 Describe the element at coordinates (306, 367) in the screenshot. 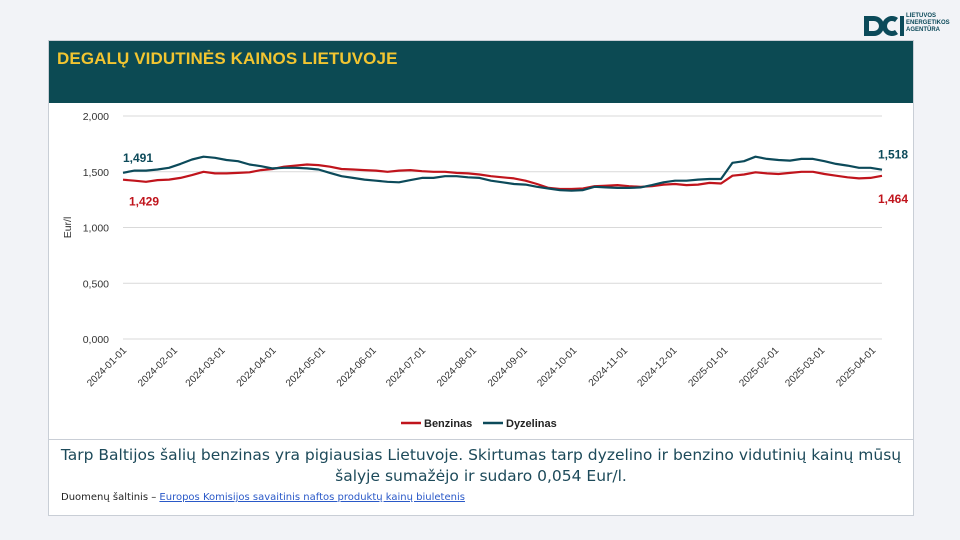

I see `x-tick-label: 2024-05-01` at that location.